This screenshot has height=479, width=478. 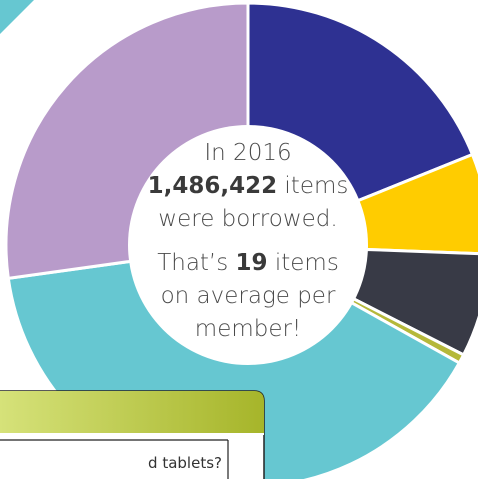 I want to click on center-line: In 2016, so click(x=247, y=153).